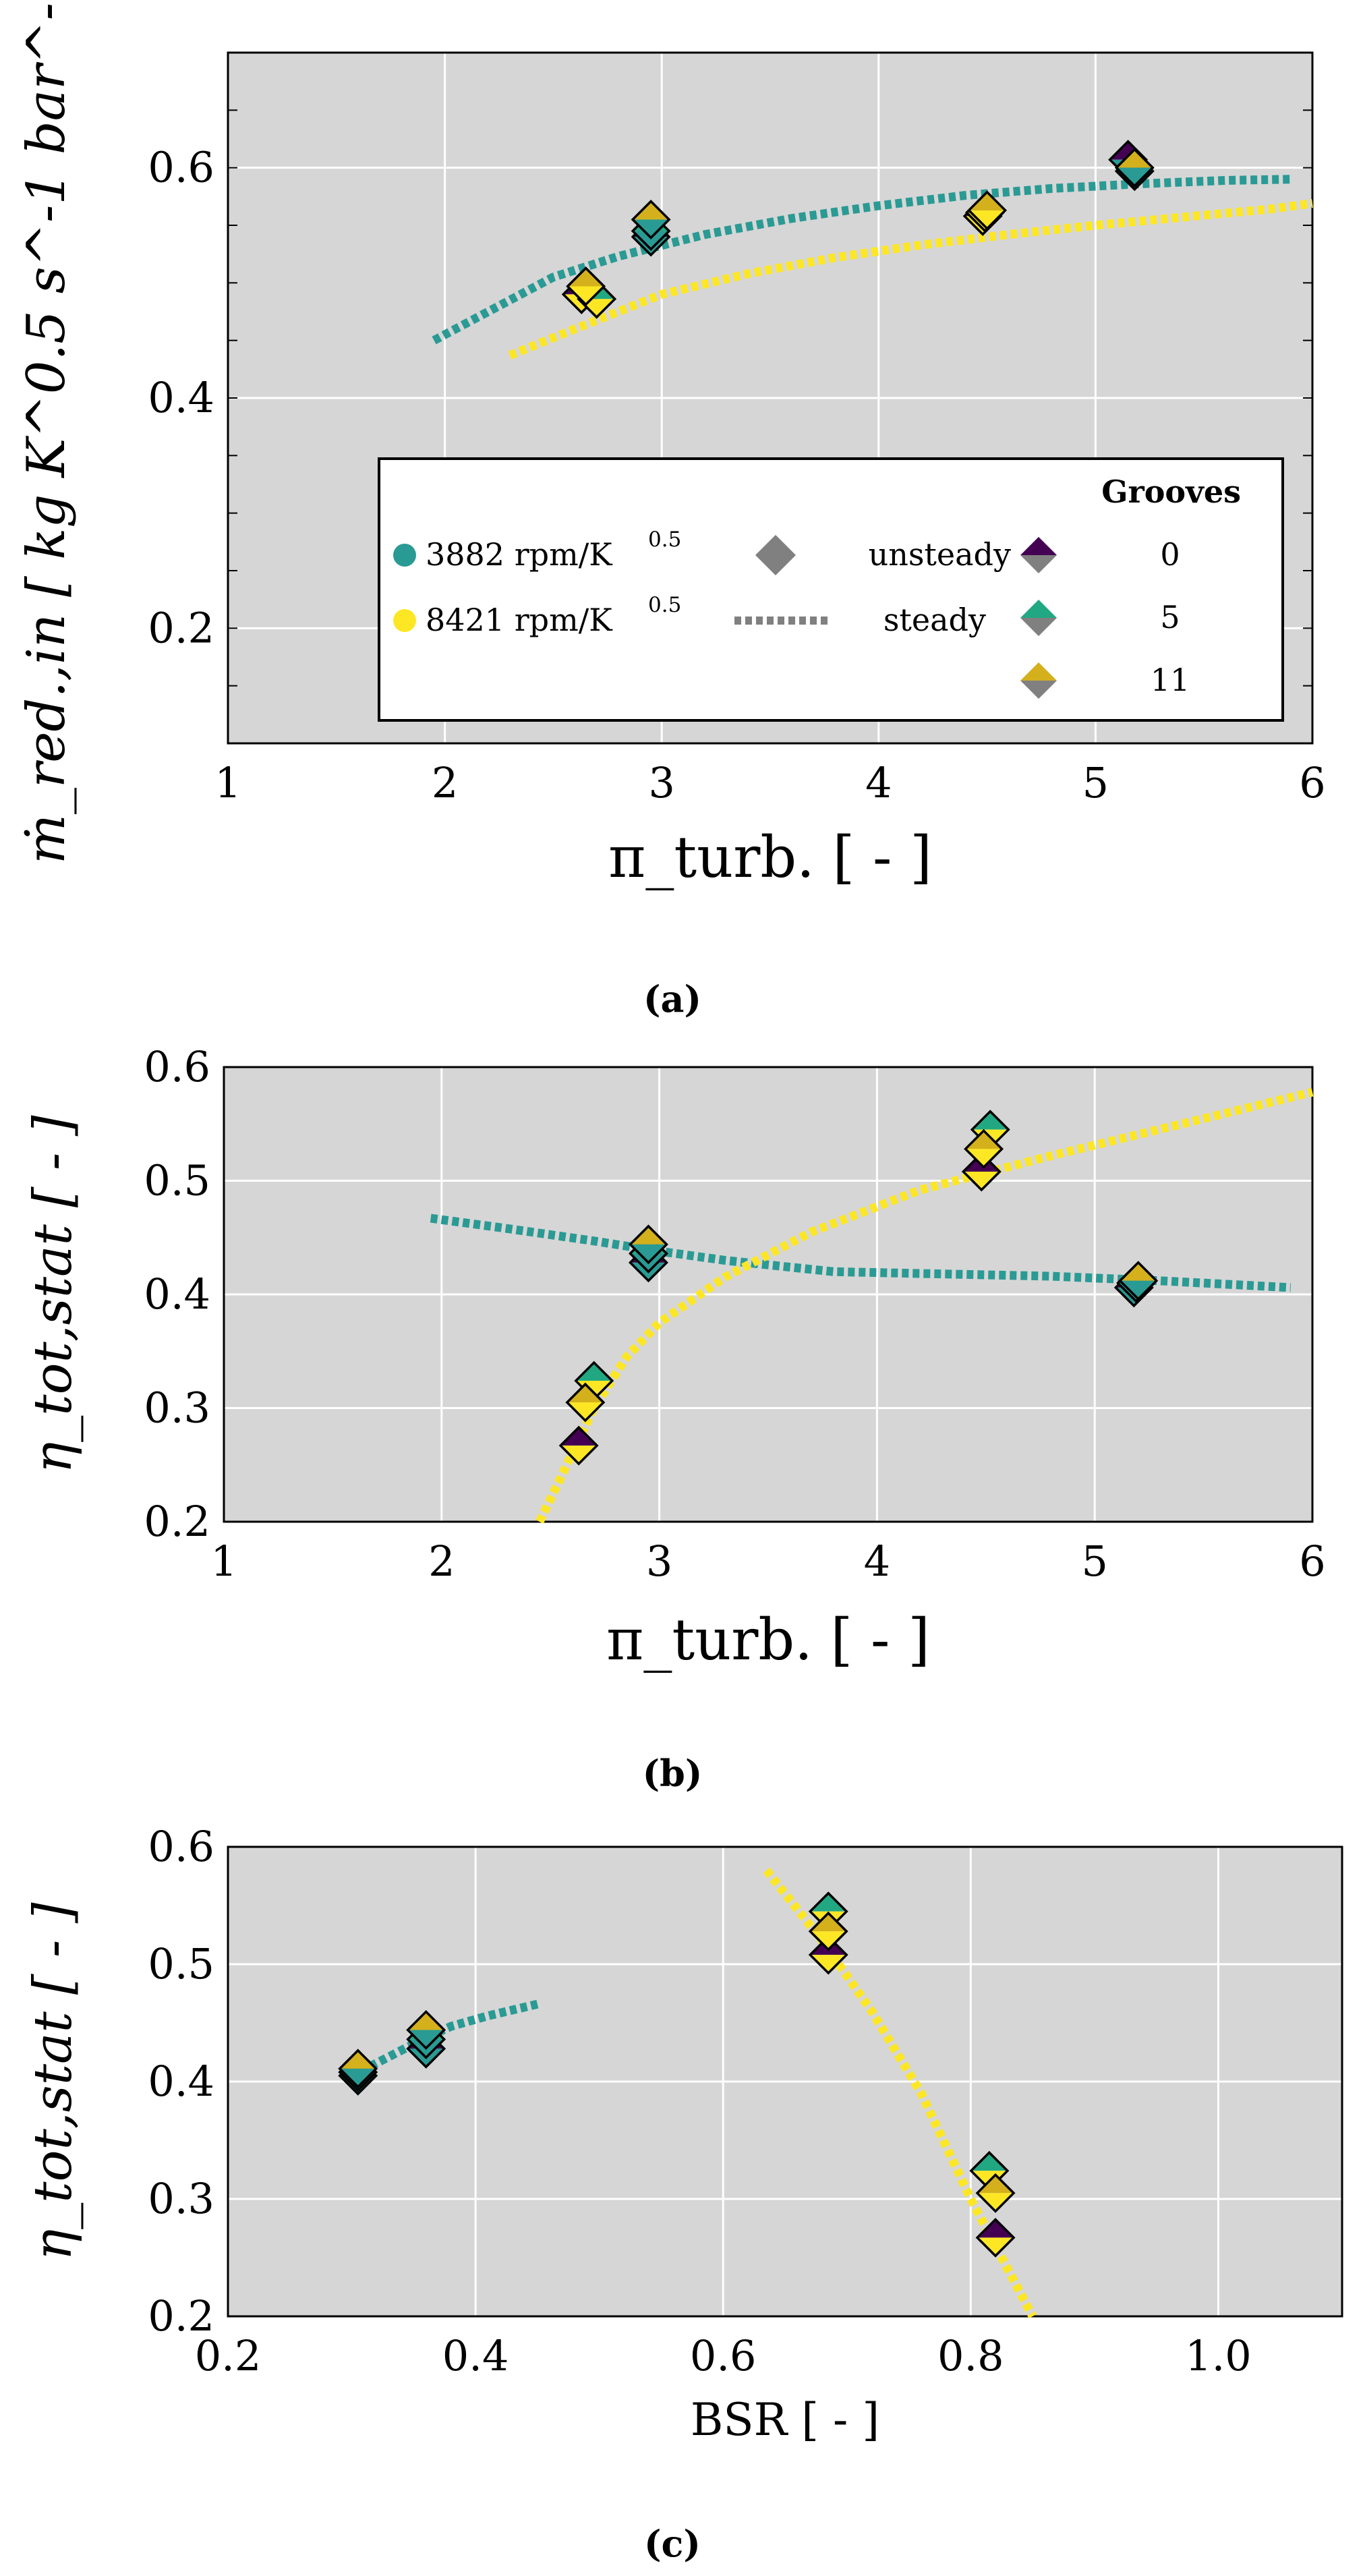 Image resolution: width=1363 pixels, height=2576 pixels. Describe the element at coordinates (1171, 492) in the screenshot. I see `legend-grooves-title: Grooves` at that location.